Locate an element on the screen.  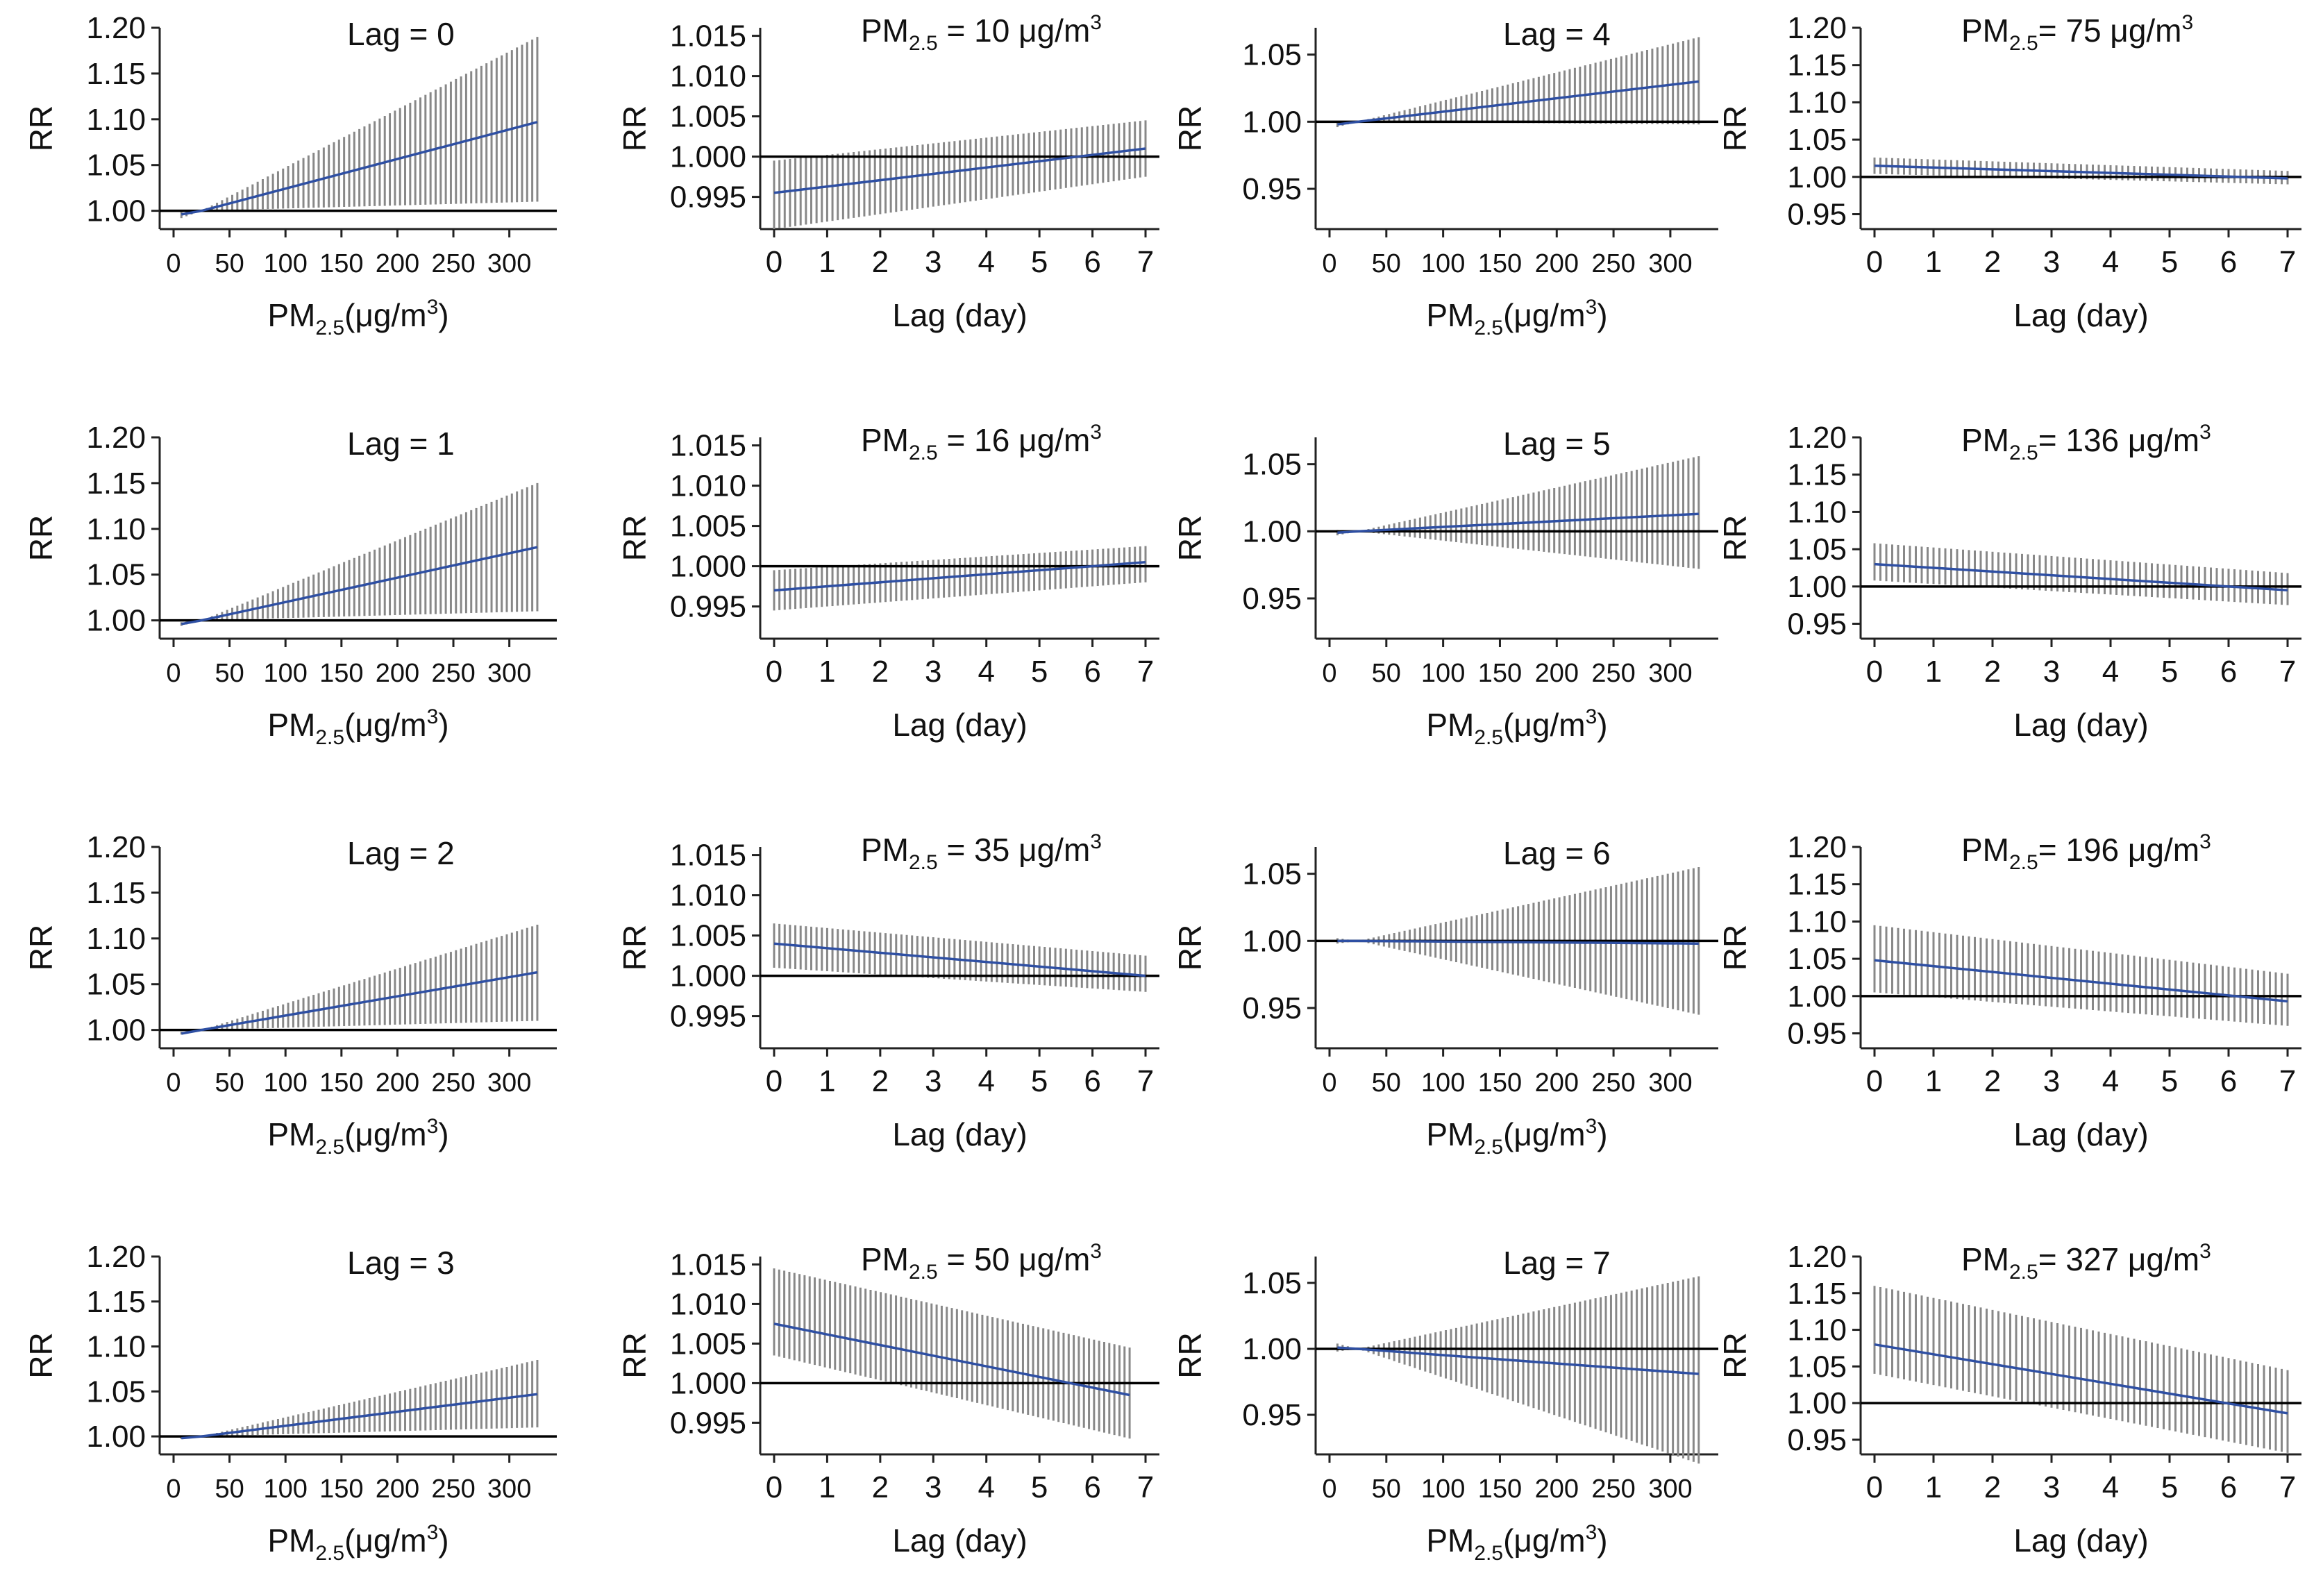
panel-title: Lag = 4 is located at coordinates (1557, 34).